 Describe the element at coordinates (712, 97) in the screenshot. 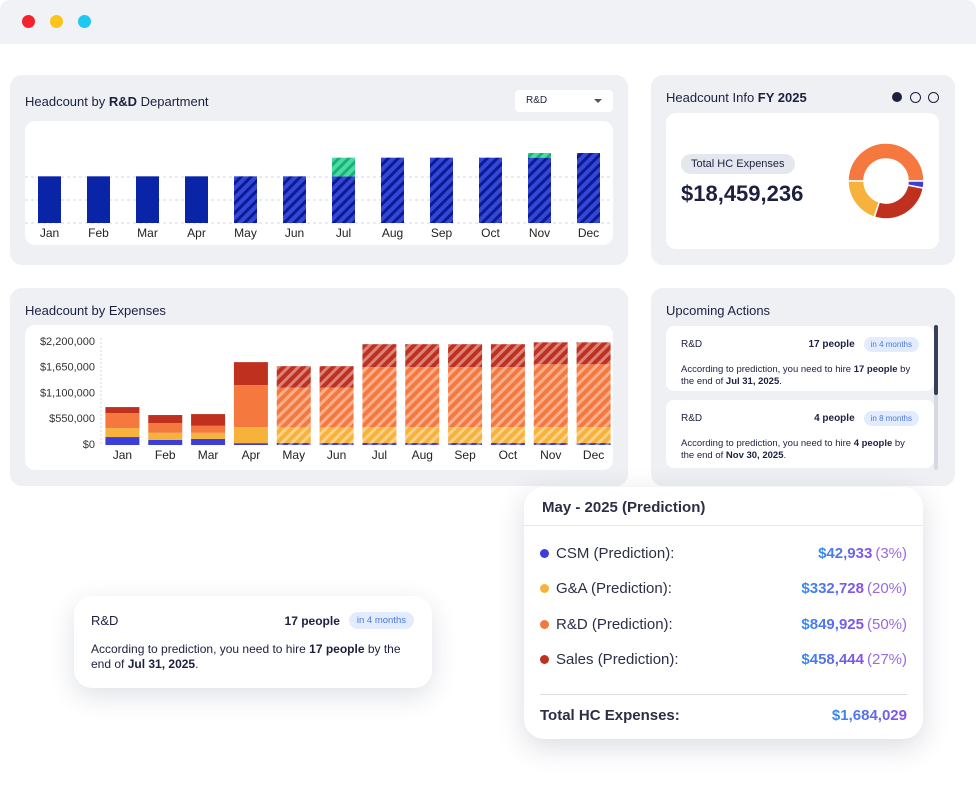

I see `title-part: Headcount Info` at that location.